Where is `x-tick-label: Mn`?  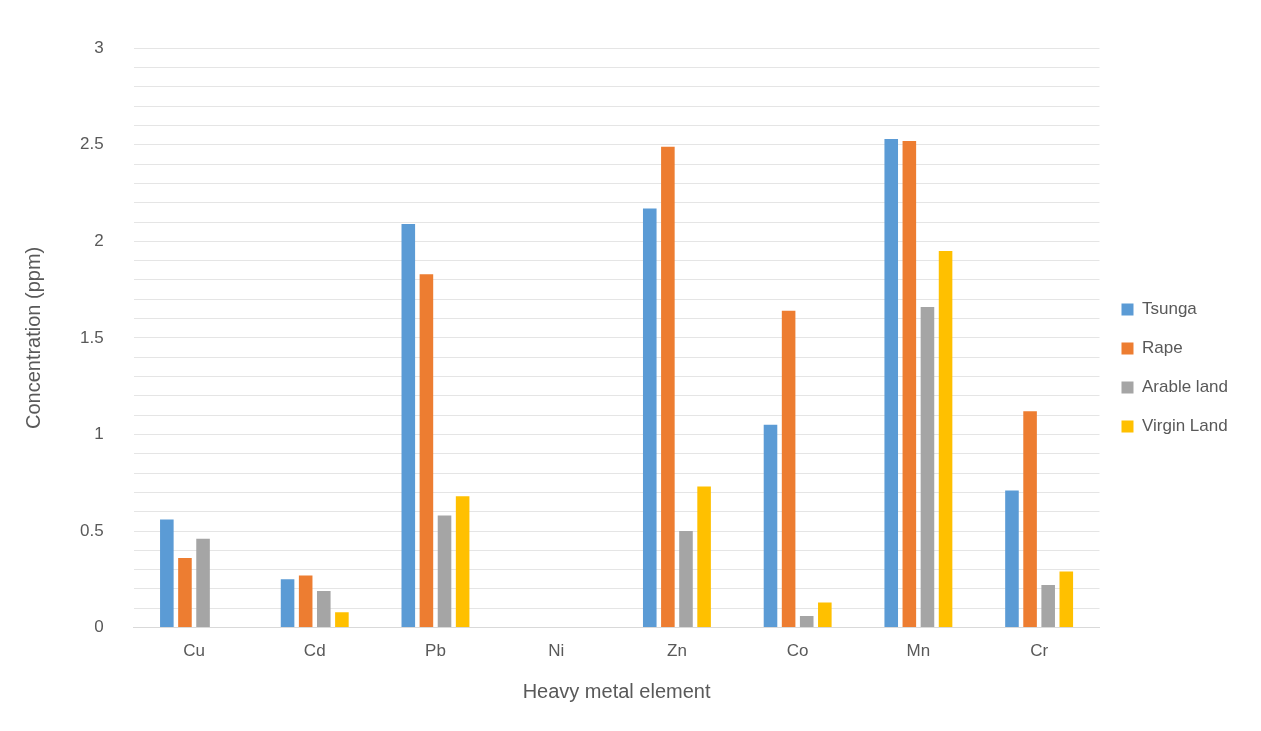 x-tick-label: Mn is located at coordinates (918, 651).